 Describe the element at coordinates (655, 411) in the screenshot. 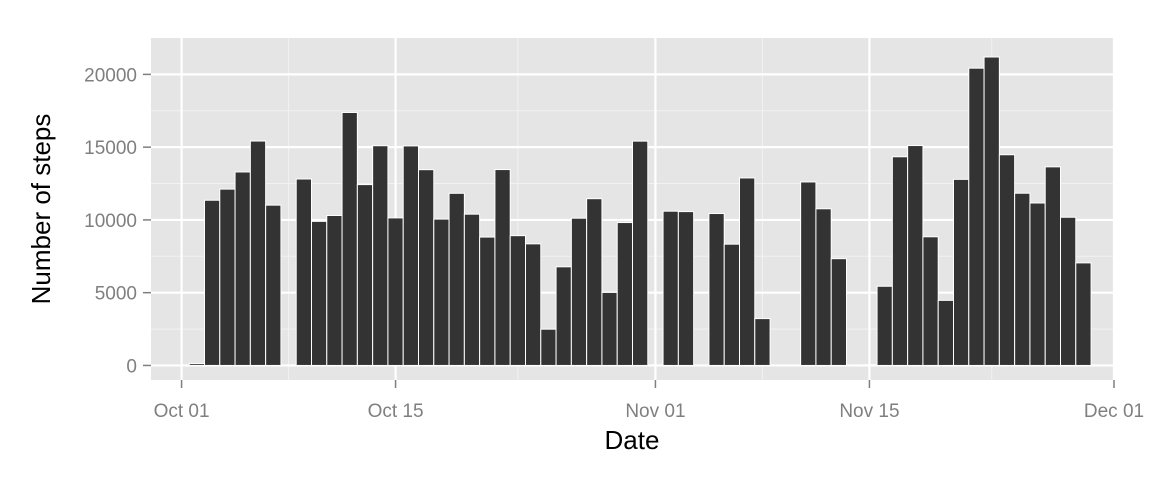

I see `x-tick-label: Nov 01` at that location.